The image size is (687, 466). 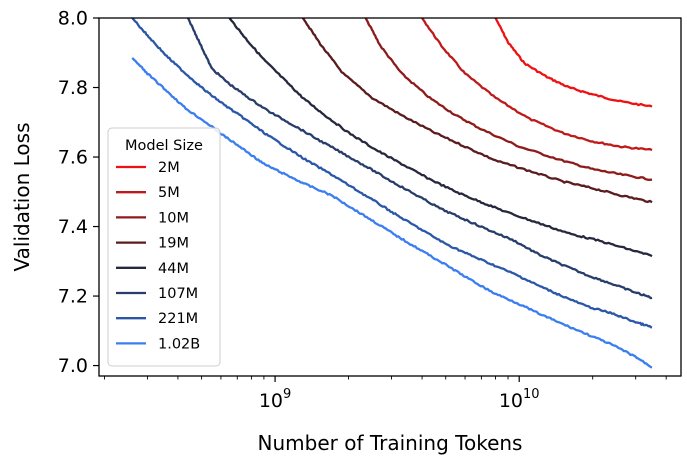 I want to click on legend: Model Size 2M 5M 10M 19M 44M 107M 221M 1.02B, so click(x=164, y=247).